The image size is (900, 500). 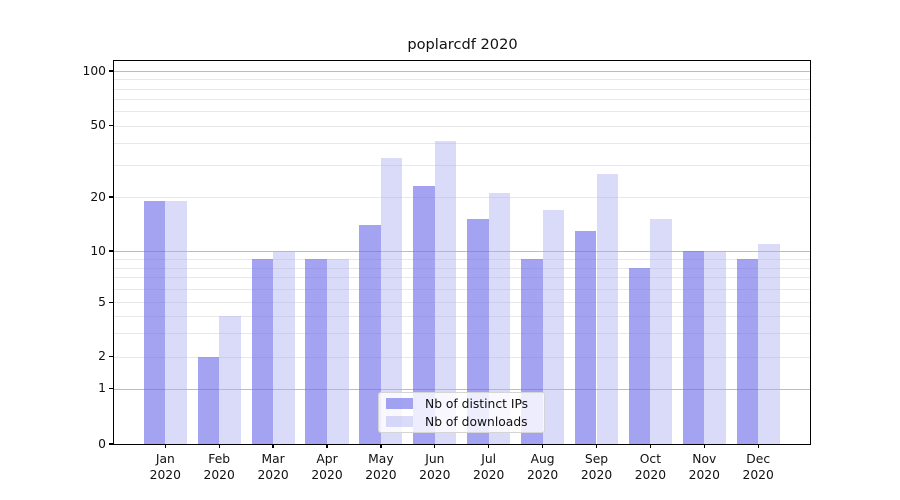 What do you see at coordinates (477, 403) in the screenshot?
I see `legend-label-distinct-ips: Nb of distinct IPs` at bounding box center [477, 403].